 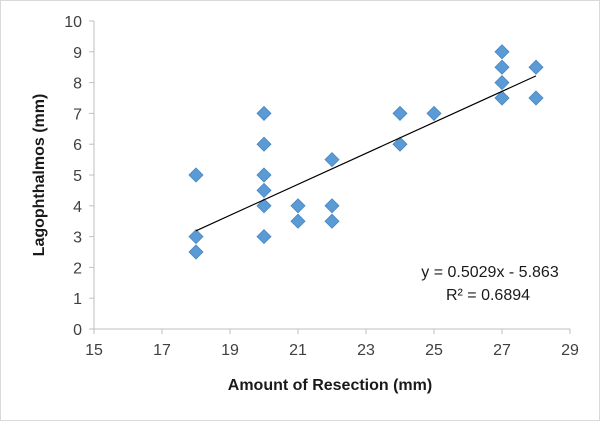 What do you see at coordinates (77, 53) in the screenshot?
I see `y-tick-label: 9` at bounding box center [77, 53].